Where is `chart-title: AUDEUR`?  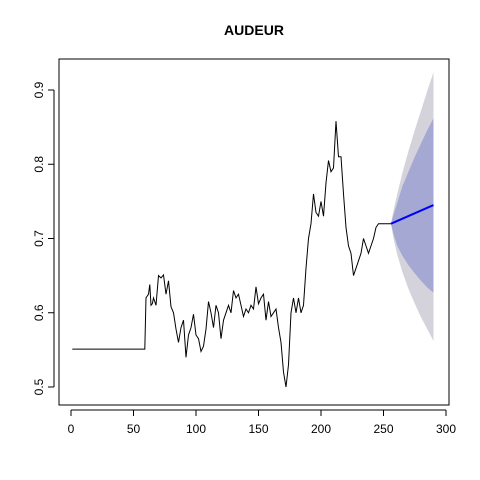
chart-title: AUDEUR is located at coordinates (254, 30).